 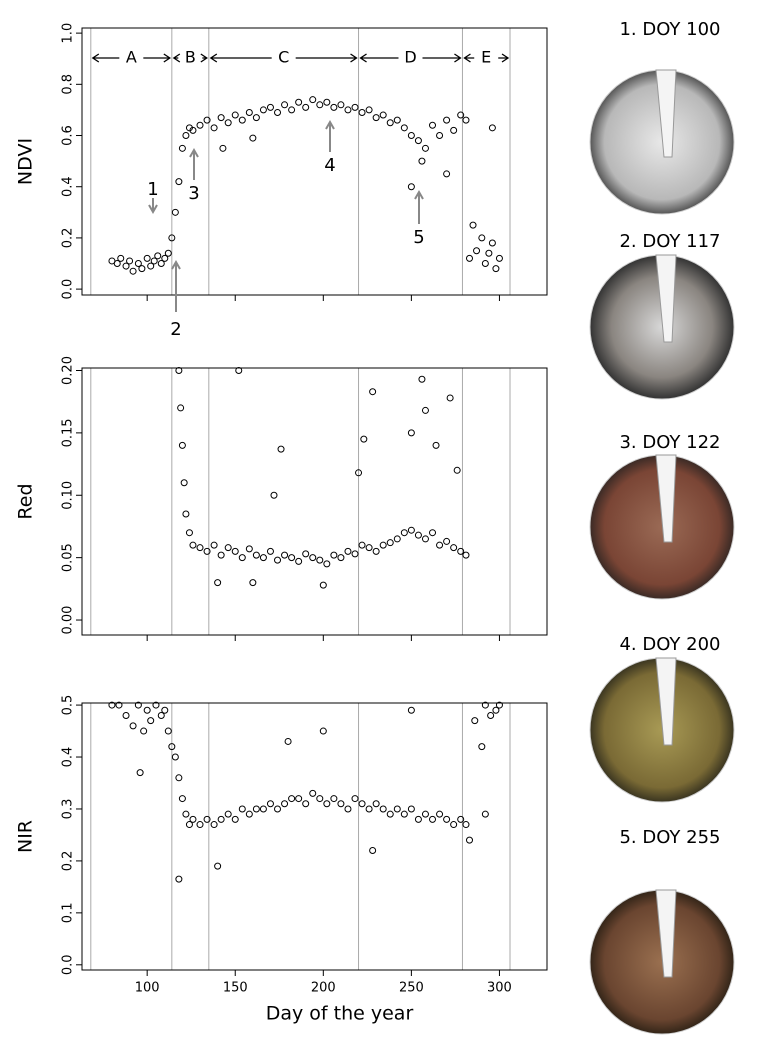 I want to click on y-tick-label: 0.20, so click(x=68, y=370).